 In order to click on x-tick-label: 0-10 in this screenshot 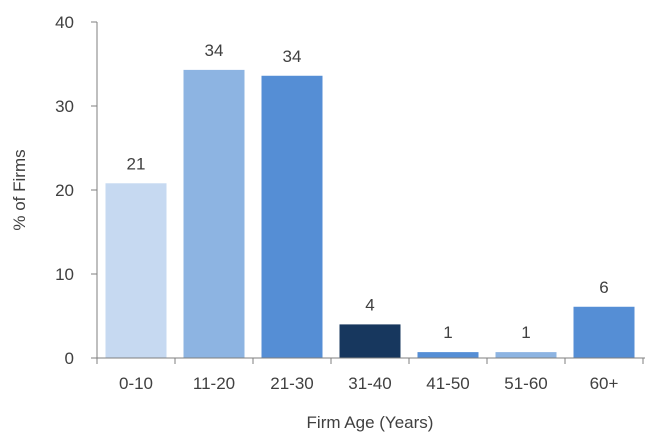, I will do `click(136, 383)`.